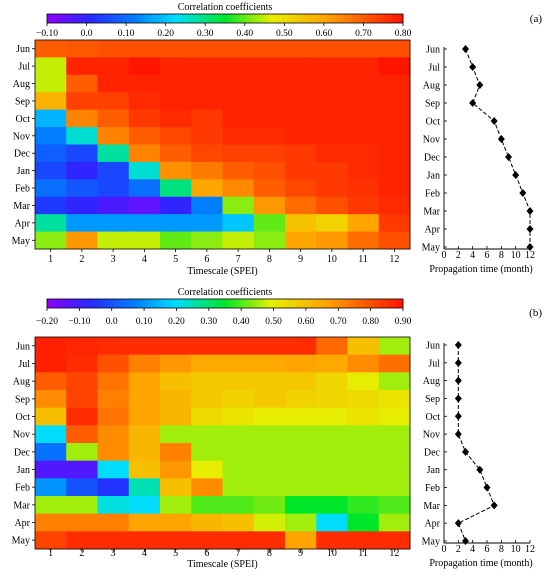  What do you see at coordinates (21, 241) in the screenshot?
I see `heatmap-row-label: May` at bounding box center [21, 241].